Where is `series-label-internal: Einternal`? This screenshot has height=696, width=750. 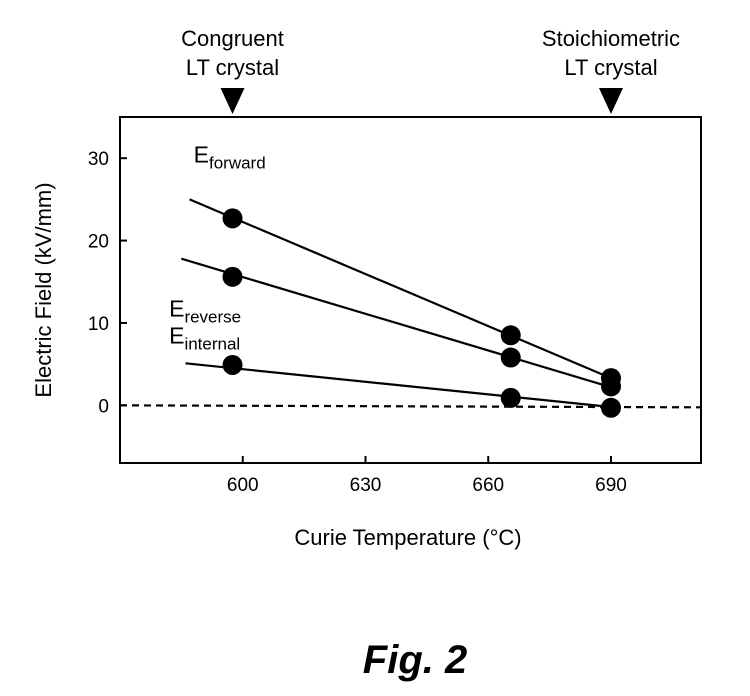 series-label-internal: Einternal is located at coordinates (204, 338).